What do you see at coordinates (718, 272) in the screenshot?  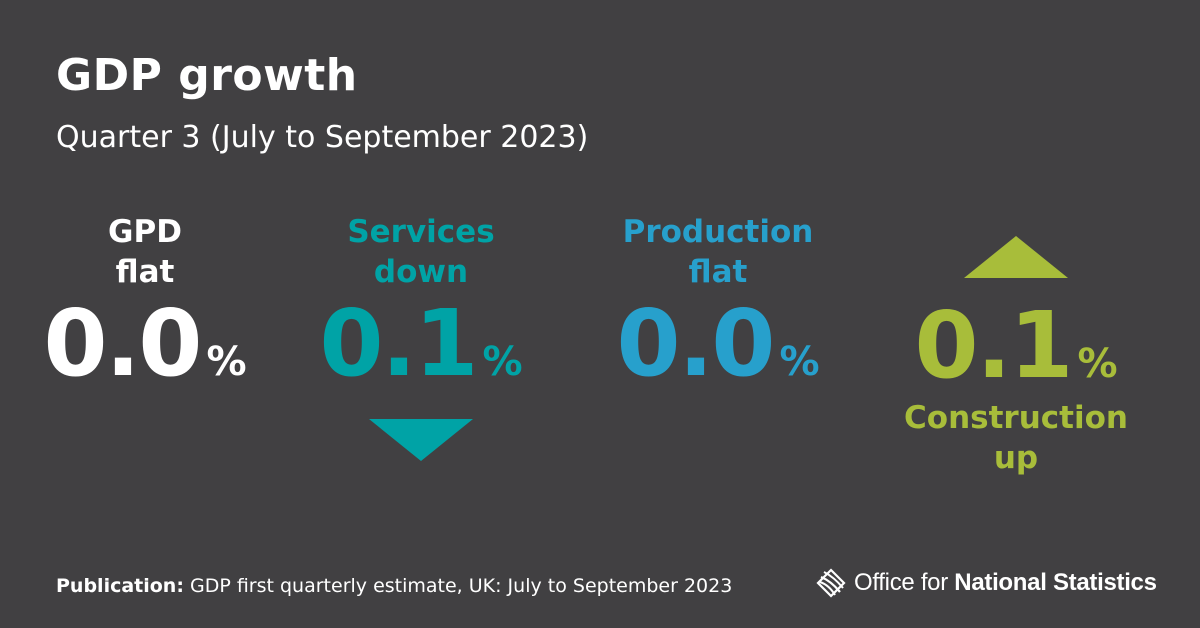 I see `stat-production-label-line2: flat` at bounding box center [718, 272].